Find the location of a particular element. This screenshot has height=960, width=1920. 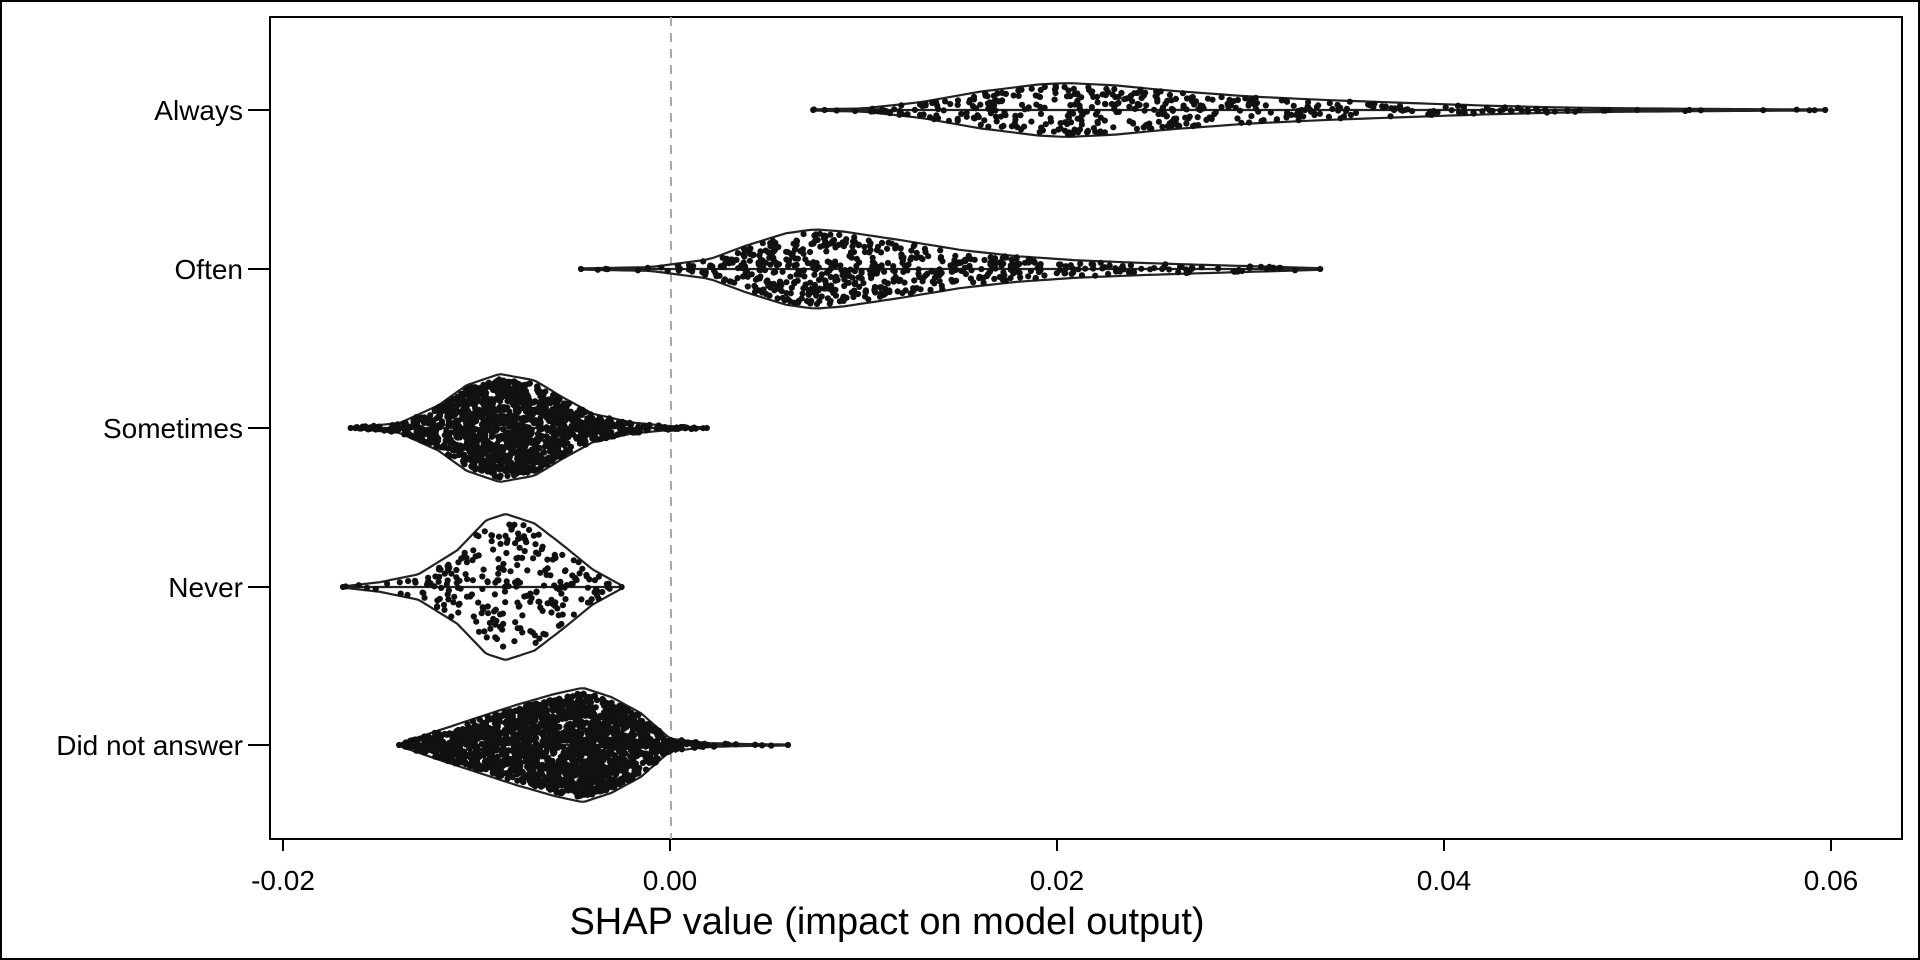

violin-always is located at coordinates (1319, 110).